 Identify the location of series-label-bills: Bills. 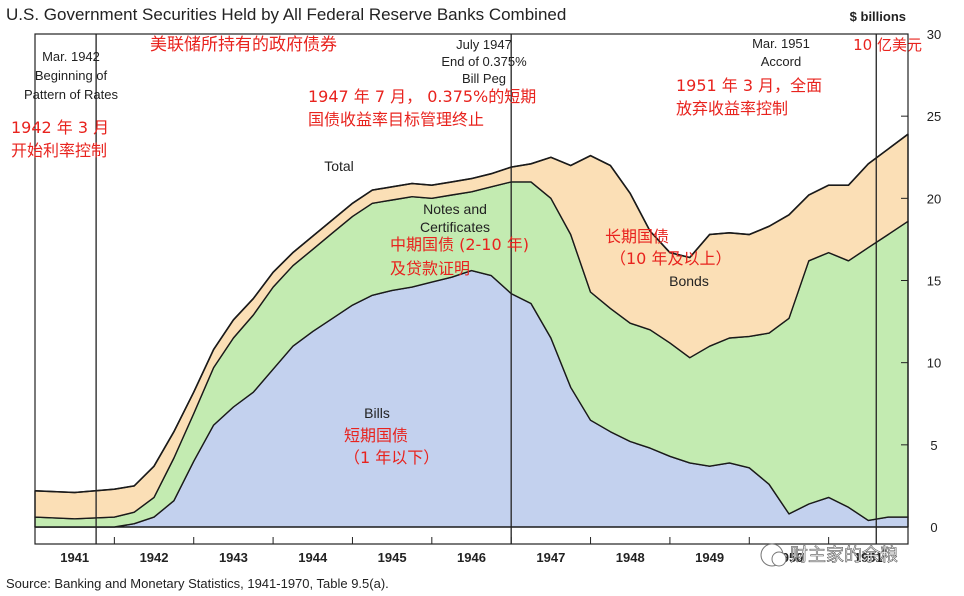
(377, 413).